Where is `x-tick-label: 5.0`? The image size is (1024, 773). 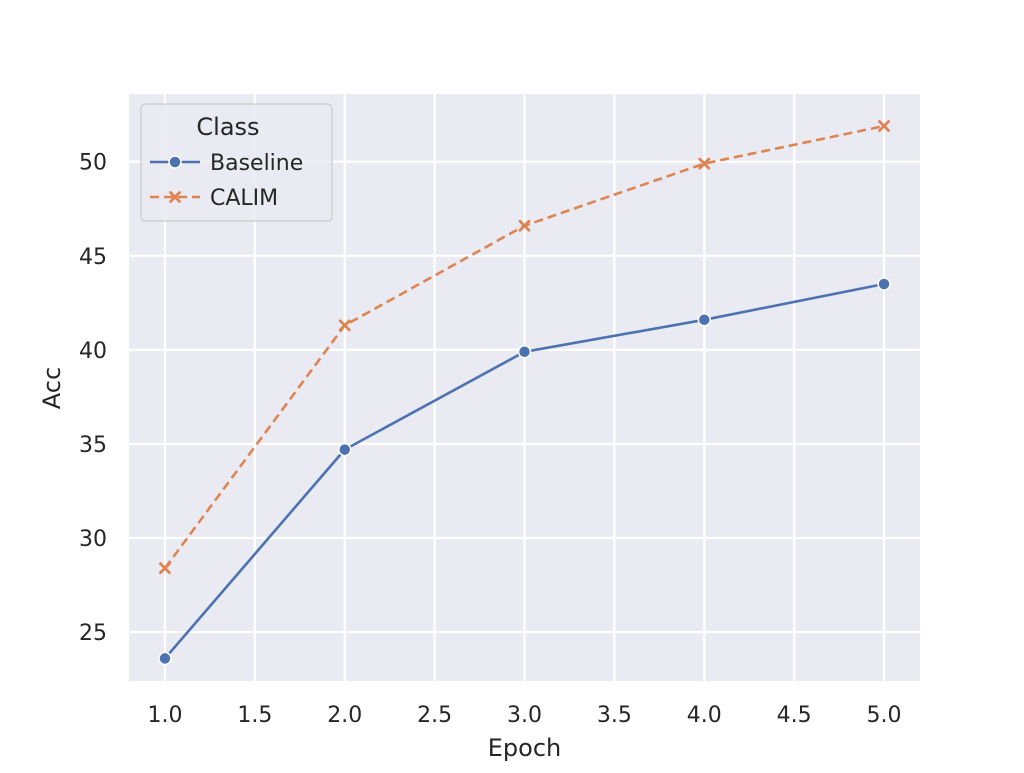
x-tick-label: 5.0 is located at coordinates (884, 715).